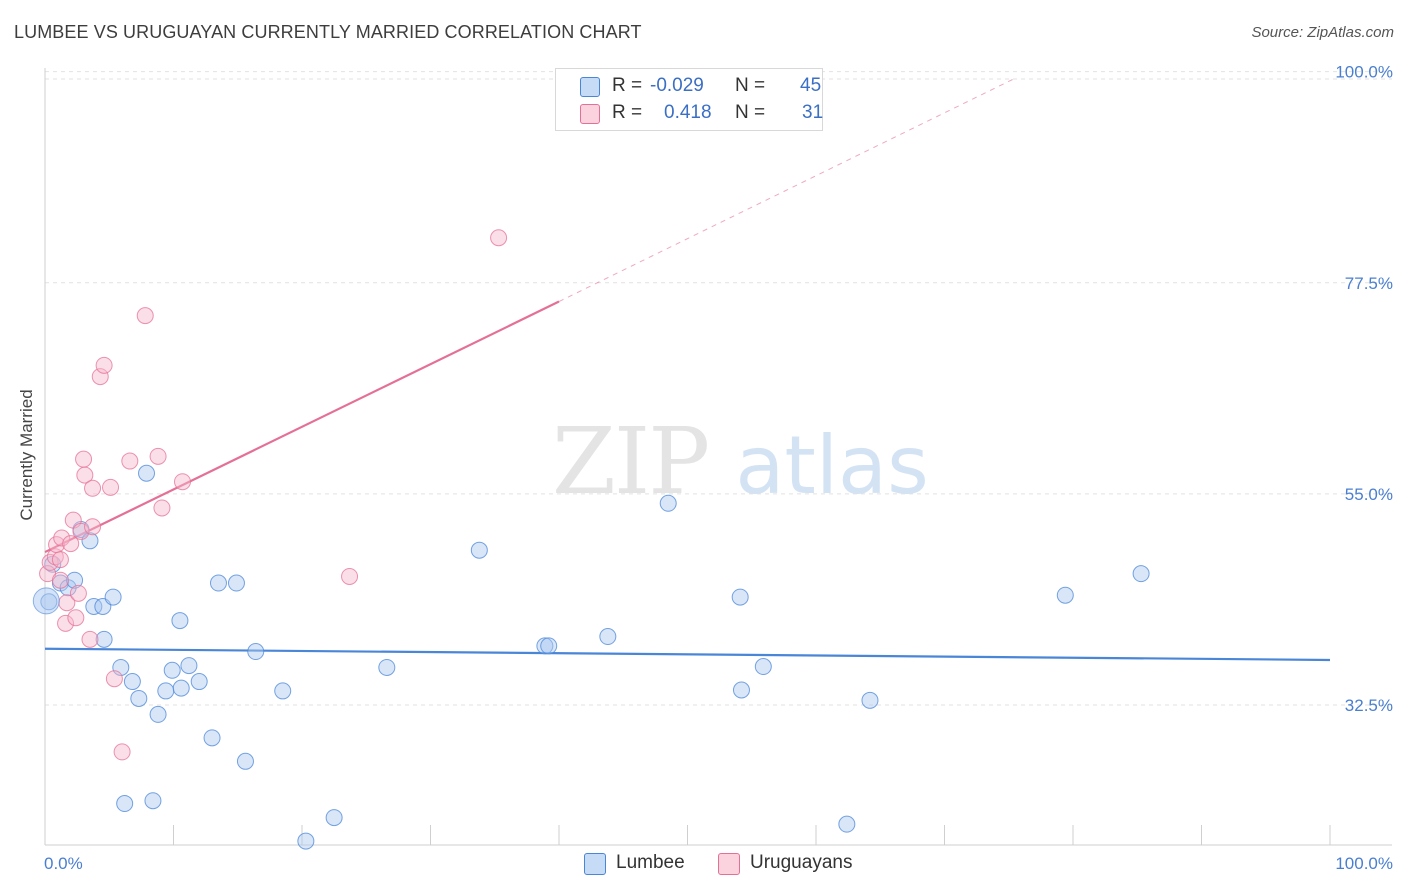 The height and width of the screenshot is (892, 1406). What do you see at coordinates (687, 654) in the screenshot?
I see `lumbee-trend-line` at bounding box center [687, 654].